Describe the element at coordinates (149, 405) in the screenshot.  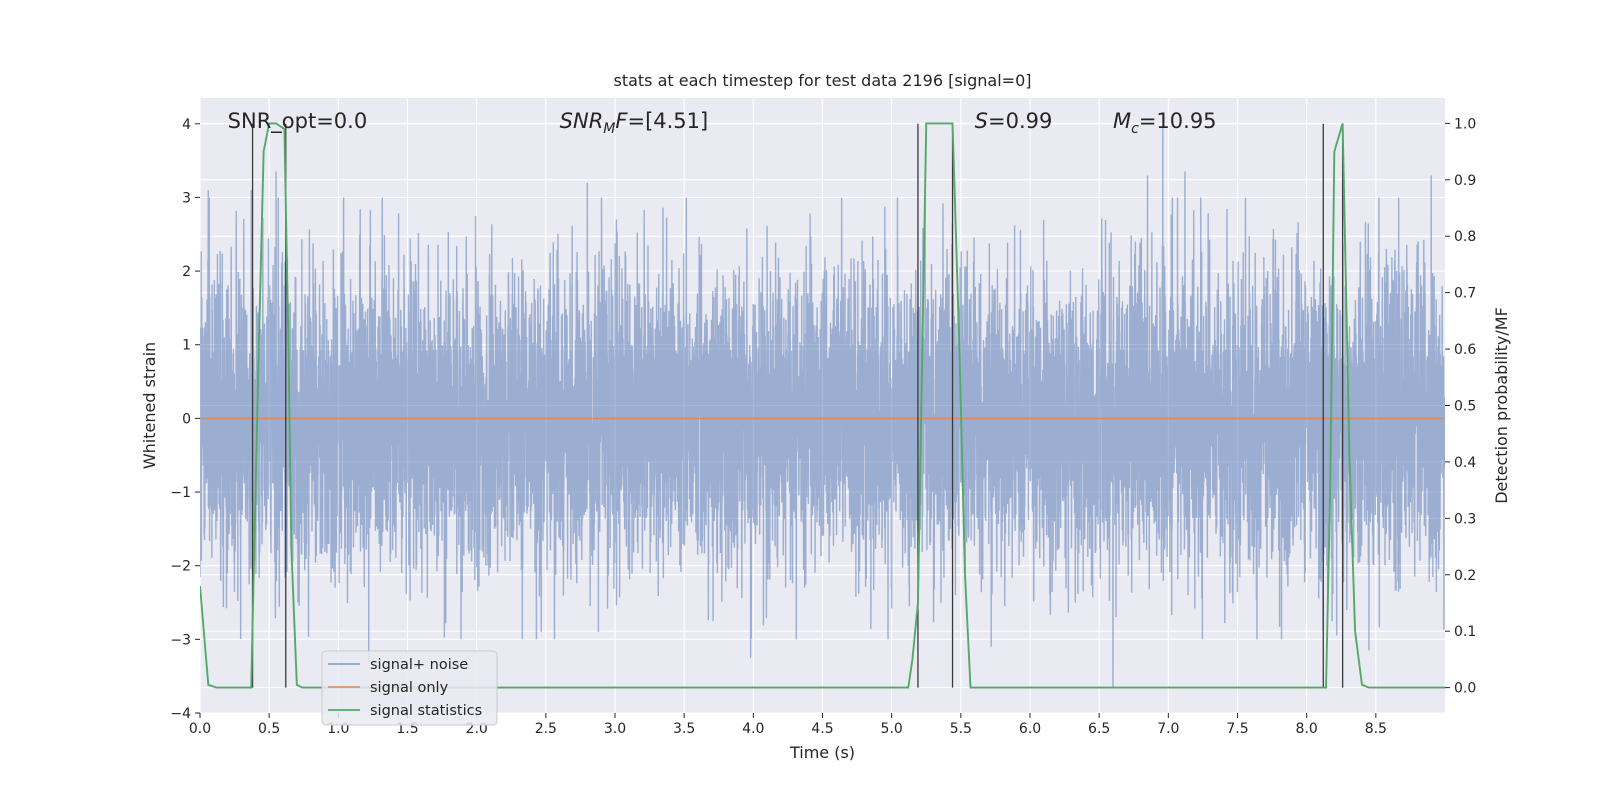
I see `y-left-axis-label: Whitened strain` at that location.